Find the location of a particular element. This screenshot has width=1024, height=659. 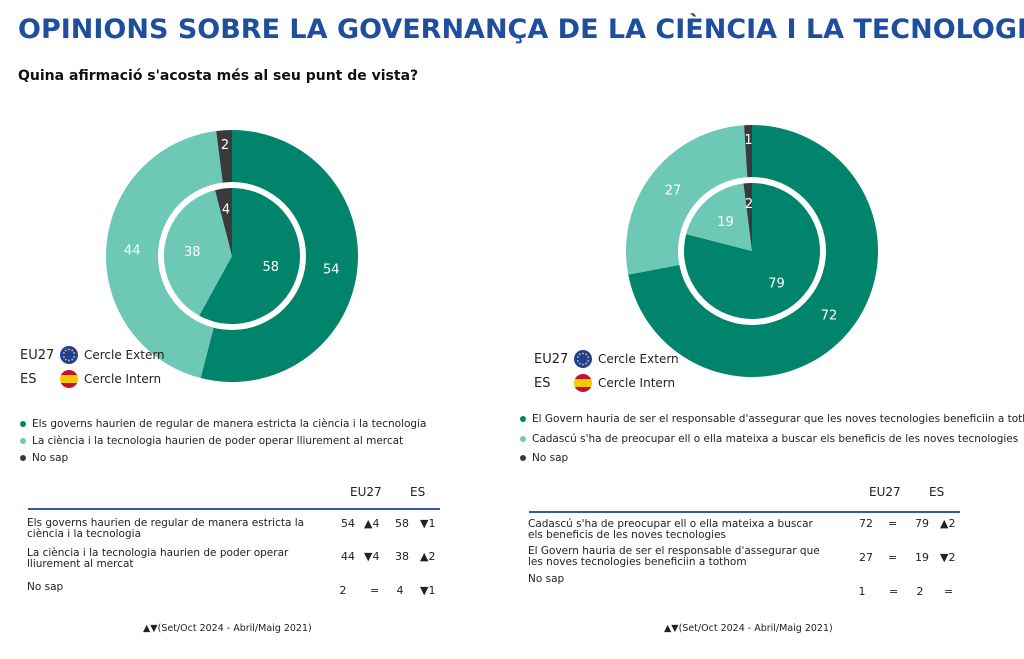

cell-eu: 2 is located at coordinates (343, 590).